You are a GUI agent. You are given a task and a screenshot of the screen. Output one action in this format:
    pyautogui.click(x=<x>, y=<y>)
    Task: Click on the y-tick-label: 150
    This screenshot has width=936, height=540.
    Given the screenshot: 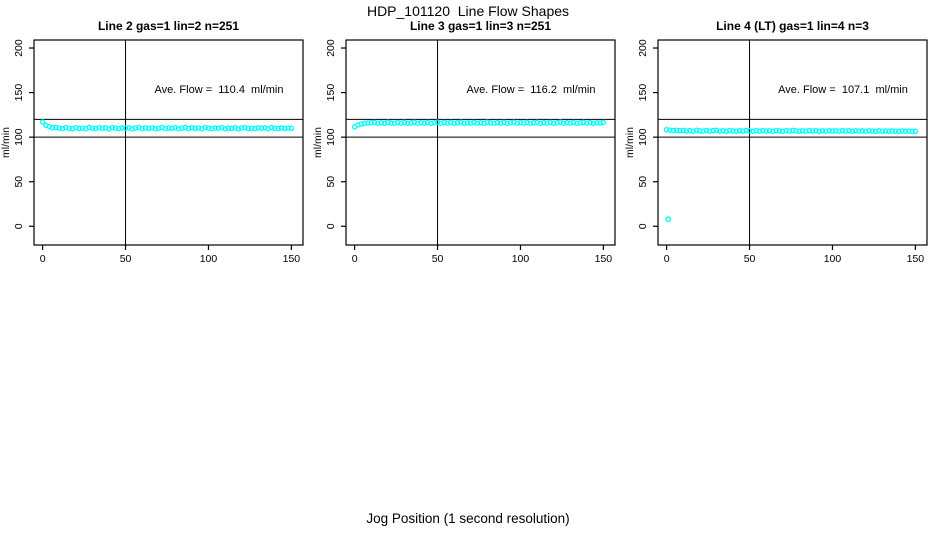 What is the action you would take?
    pyautogui.click(x=643, y=93)
    